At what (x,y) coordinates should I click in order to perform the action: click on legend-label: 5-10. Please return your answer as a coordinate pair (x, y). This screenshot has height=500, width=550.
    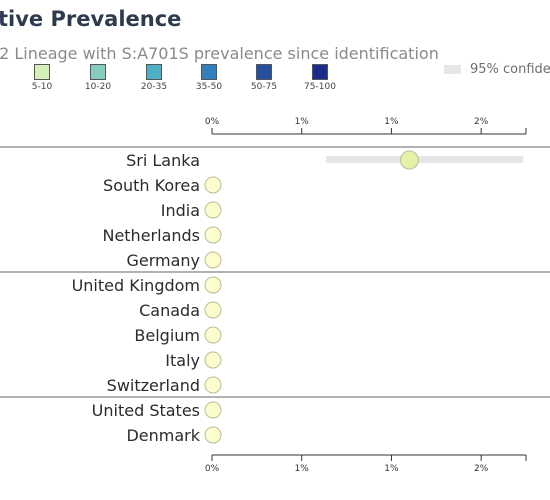
    Looking at the image, I should click on (42, 87).